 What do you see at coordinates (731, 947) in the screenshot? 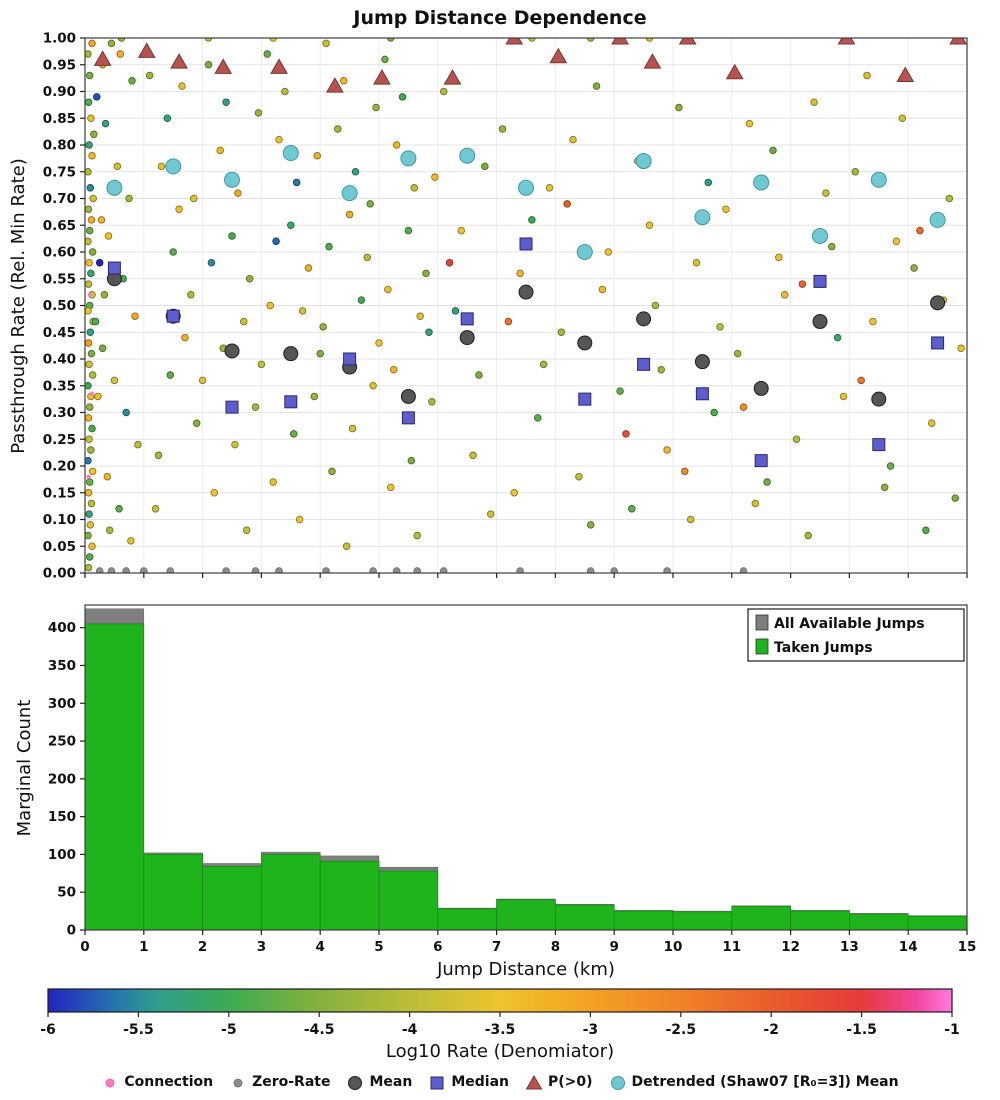
I see `x-tick-label: 11` at bounding box center [731, 947].